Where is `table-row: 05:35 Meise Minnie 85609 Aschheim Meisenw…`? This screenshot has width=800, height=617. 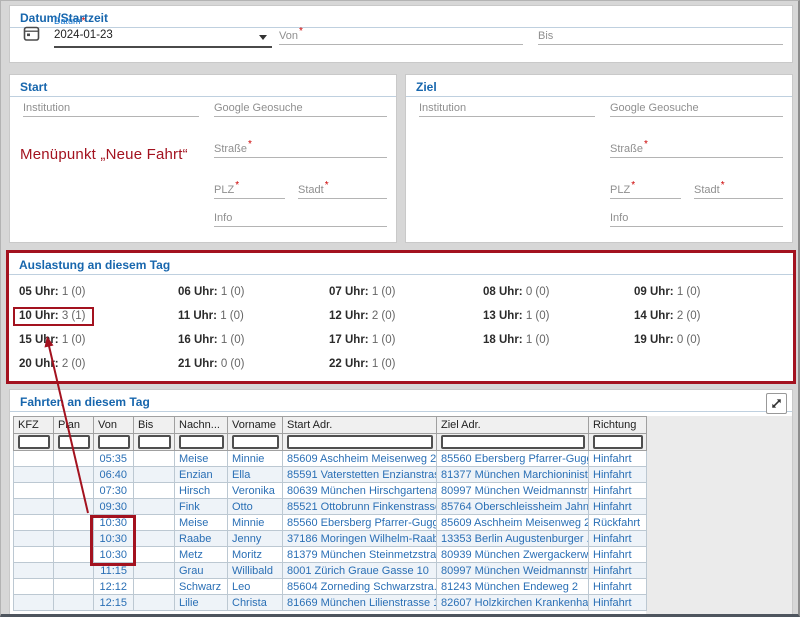 table-row: 05:35 Meise Minnie 85609 Aschheim Meisenw… is located at coordinates (330, 458).